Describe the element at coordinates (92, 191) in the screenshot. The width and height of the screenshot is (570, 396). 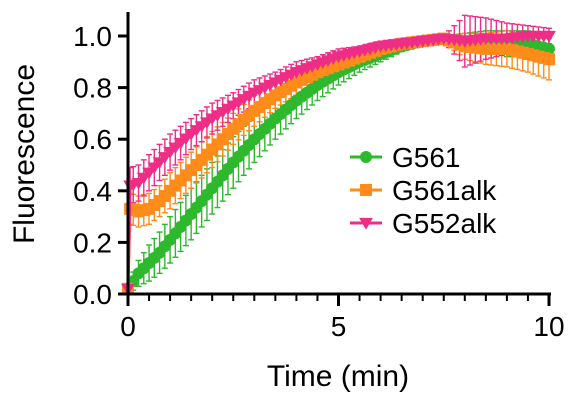
I see `y-tick-label: 0.4` at that location.